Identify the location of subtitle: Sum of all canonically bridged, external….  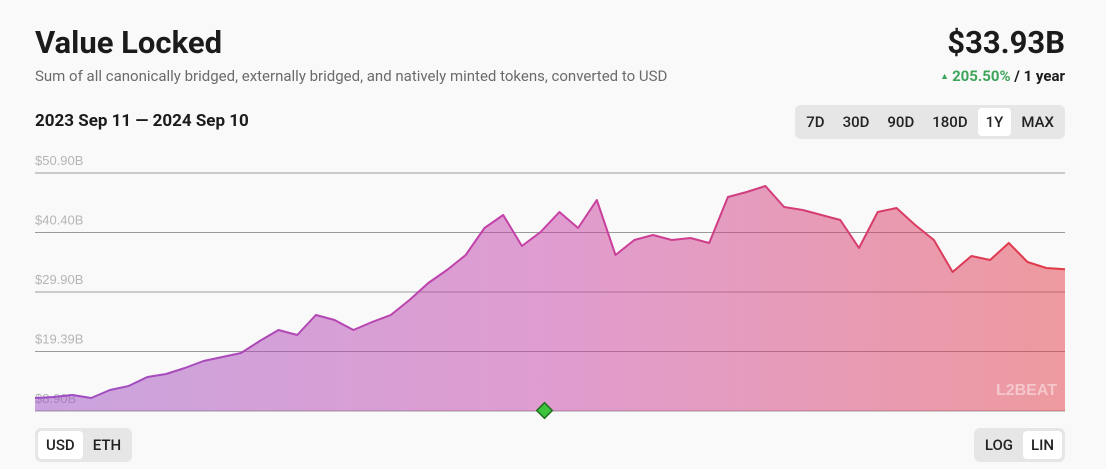
(351, 76).